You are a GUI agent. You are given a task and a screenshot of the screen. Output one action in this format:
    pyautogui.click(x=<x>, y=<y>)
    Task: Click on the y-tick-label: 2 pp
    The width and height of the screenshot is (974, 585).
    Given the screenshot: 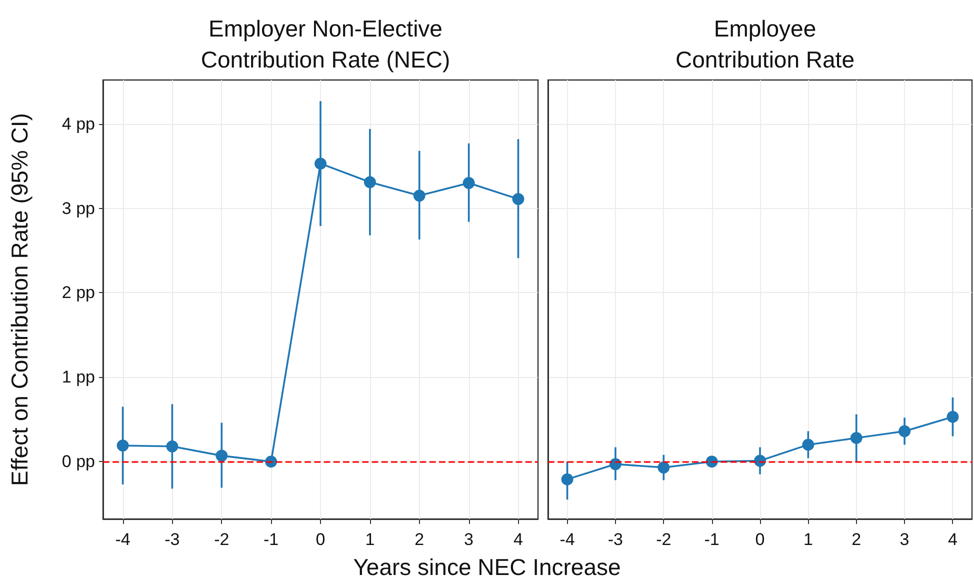 What is the action you would take?
    pyautogui.click(x=78, y=292)
    